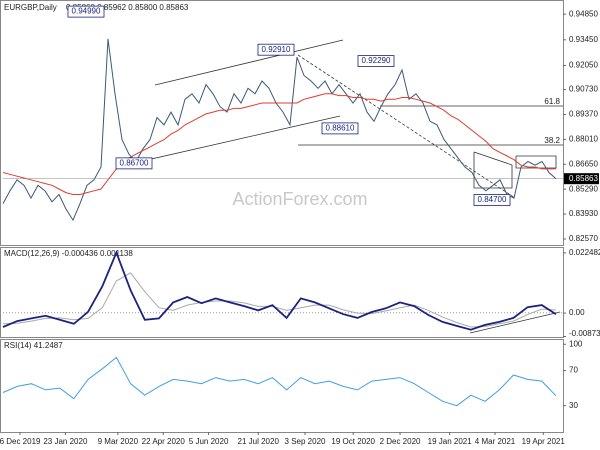 The width and height of the screenshot is (600, 450). What do you see at coordinates (493, 170) in the screenshot?
I see `wedge` at bounding box center [493, 170].